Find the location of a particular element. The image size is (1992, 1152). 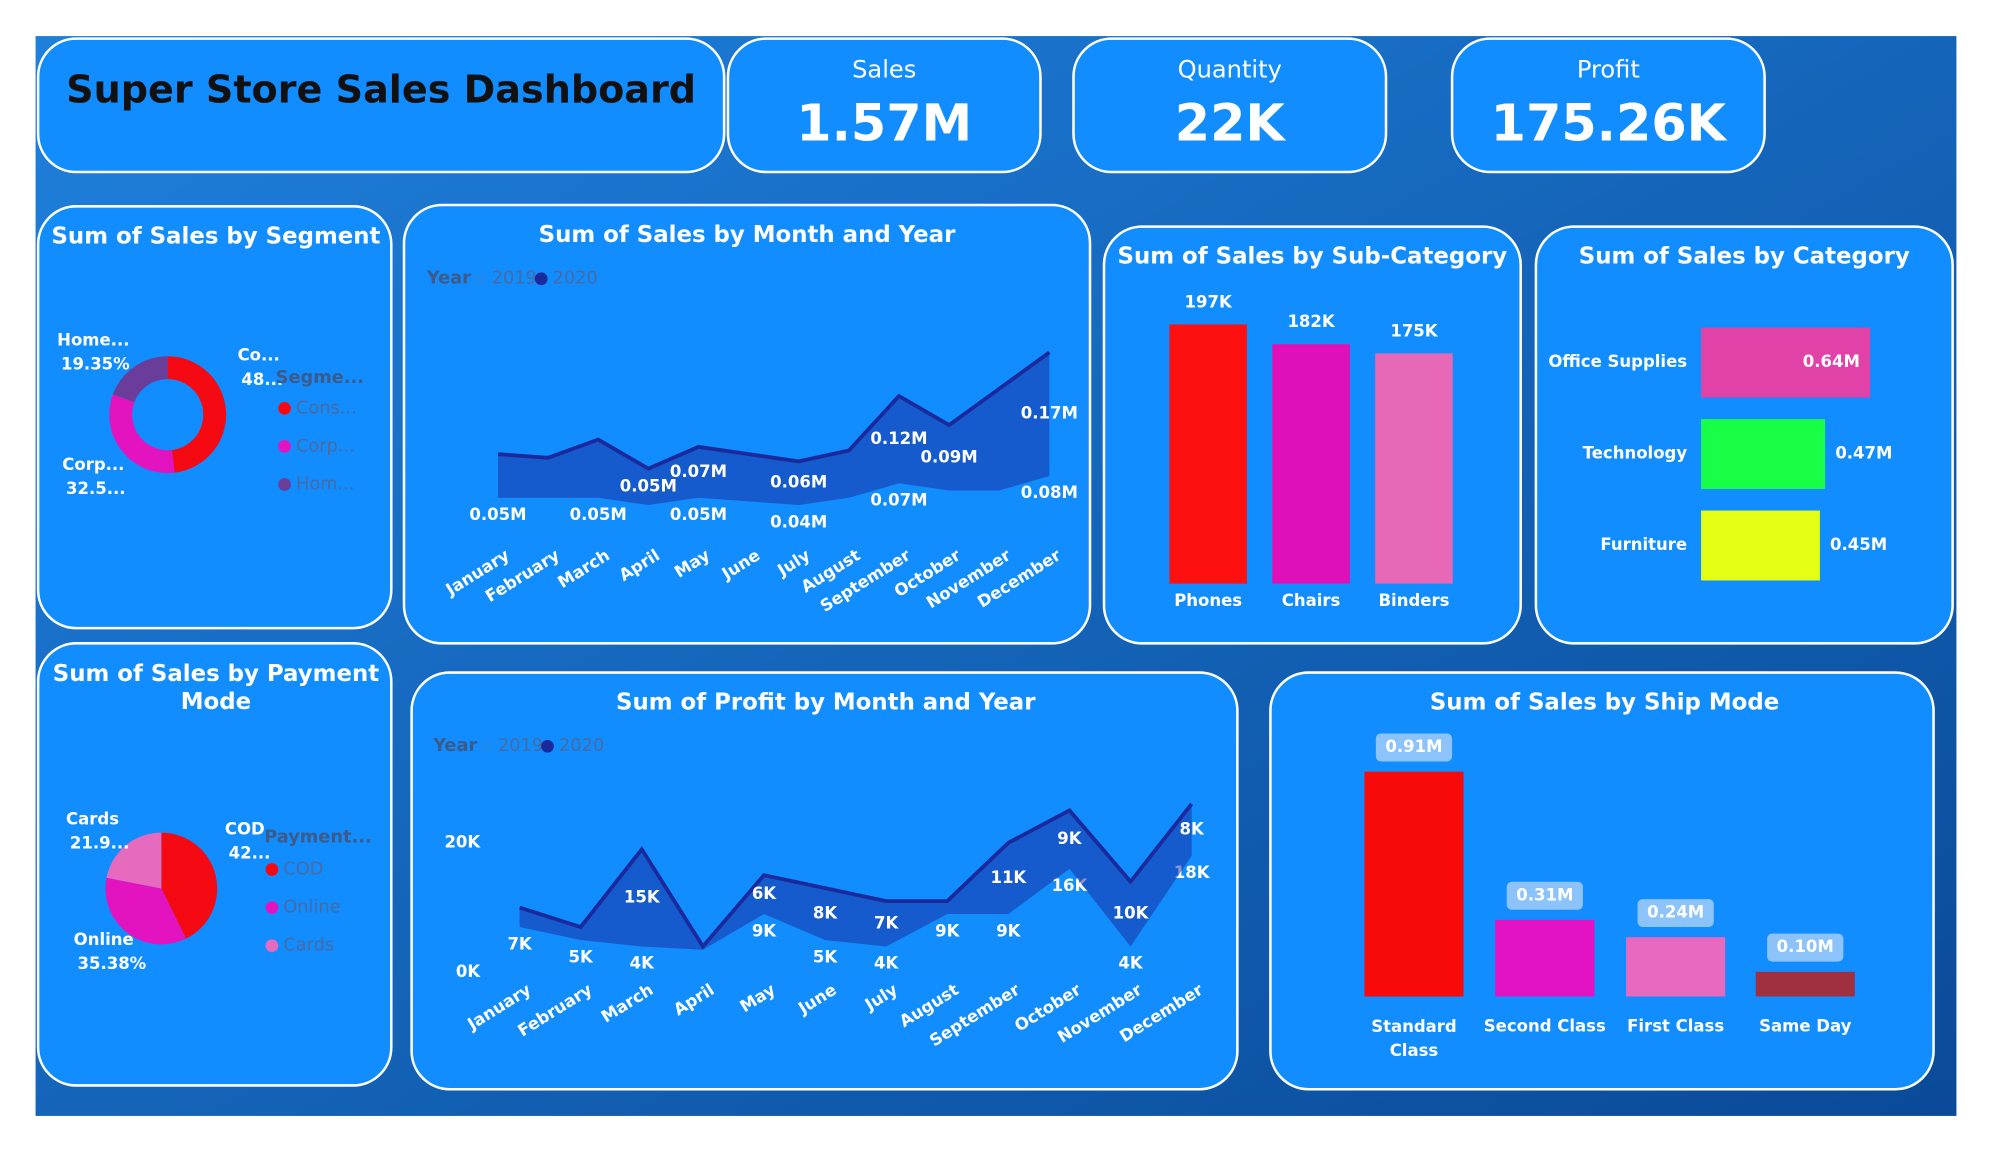

data-label: 0.64M is located at coordinates (1831, 361).